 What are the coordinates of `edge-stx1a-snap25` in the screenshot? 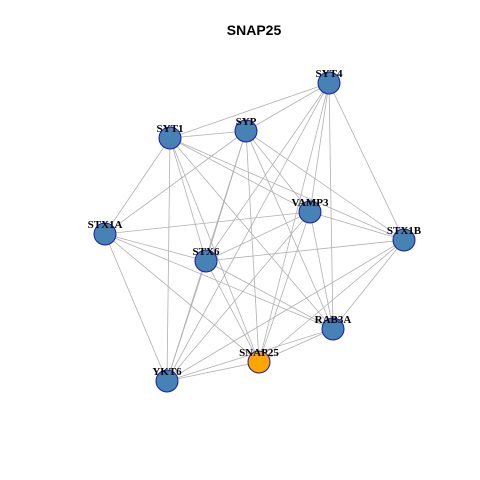 It's located at (182, 298).